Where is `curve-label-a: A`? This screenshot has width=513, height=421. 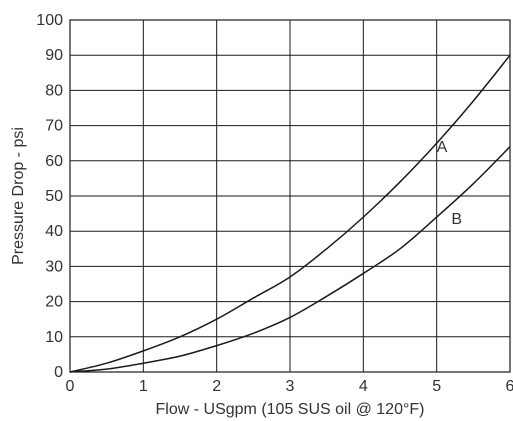
curve-label-a: A is located at coordinates (442, 147).